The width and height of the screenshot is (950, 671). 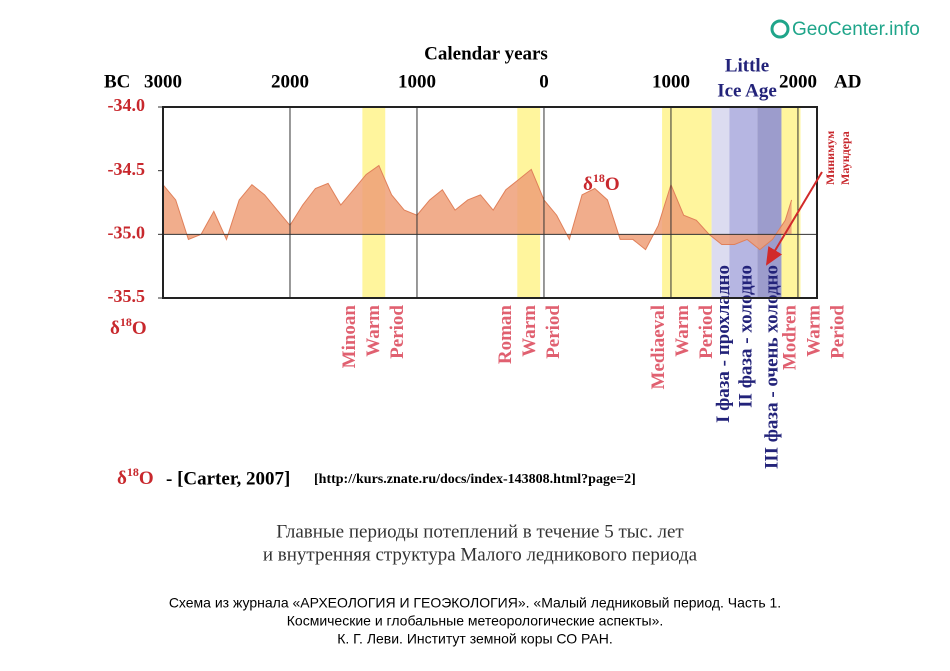 I want to click on logo-icon, so click(x=780, y=29).